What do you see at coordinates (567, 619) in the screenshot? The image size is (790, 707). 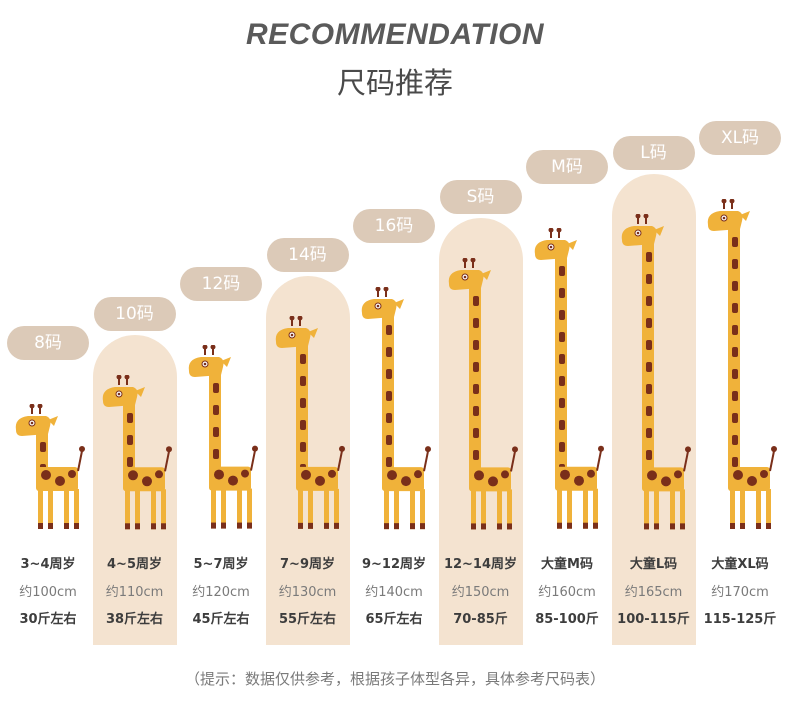 I see `size-weight: 85-100斤` at bounding box center [567, 619].